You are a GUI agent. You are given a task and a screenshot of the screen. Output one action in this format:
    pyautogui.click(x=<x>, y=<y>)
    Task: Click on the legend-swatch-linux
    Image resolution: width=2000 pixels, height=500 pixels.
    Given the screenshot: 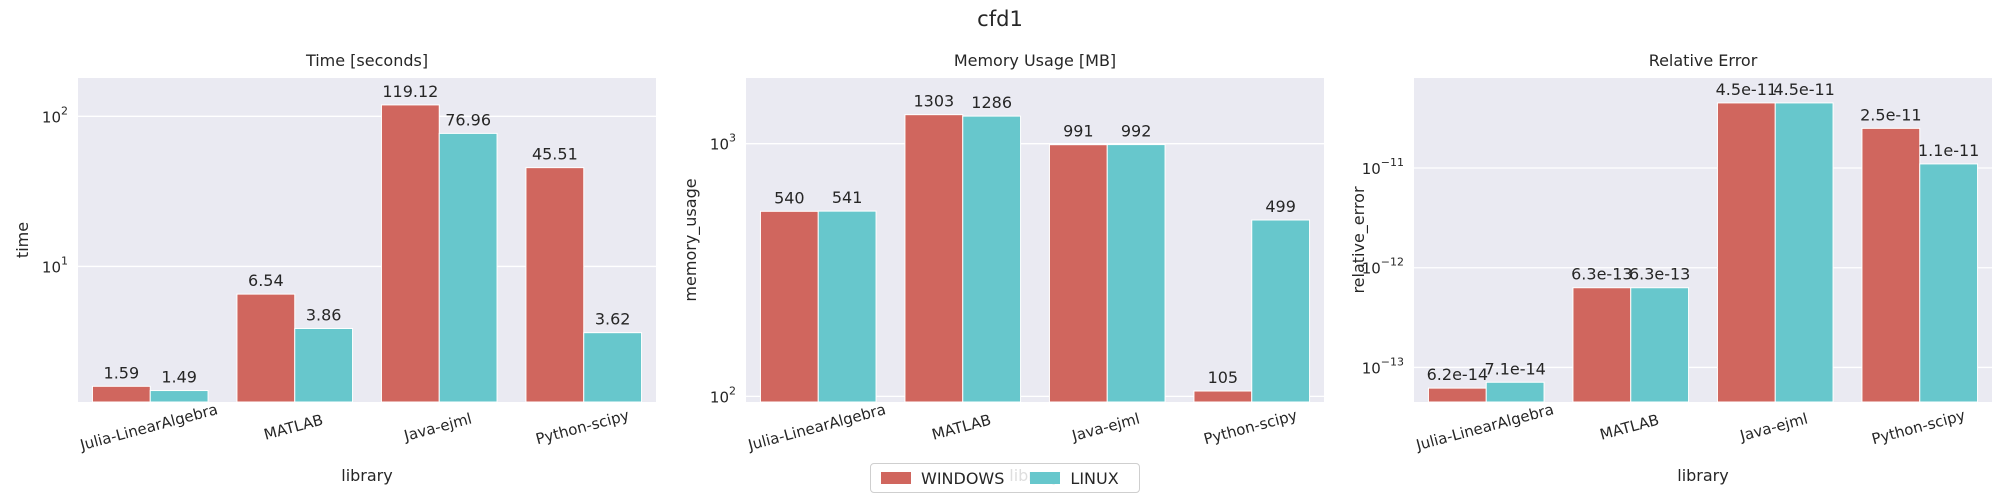 What is the action you would take?
    pyautogui.click(x=1045, y=478)
    